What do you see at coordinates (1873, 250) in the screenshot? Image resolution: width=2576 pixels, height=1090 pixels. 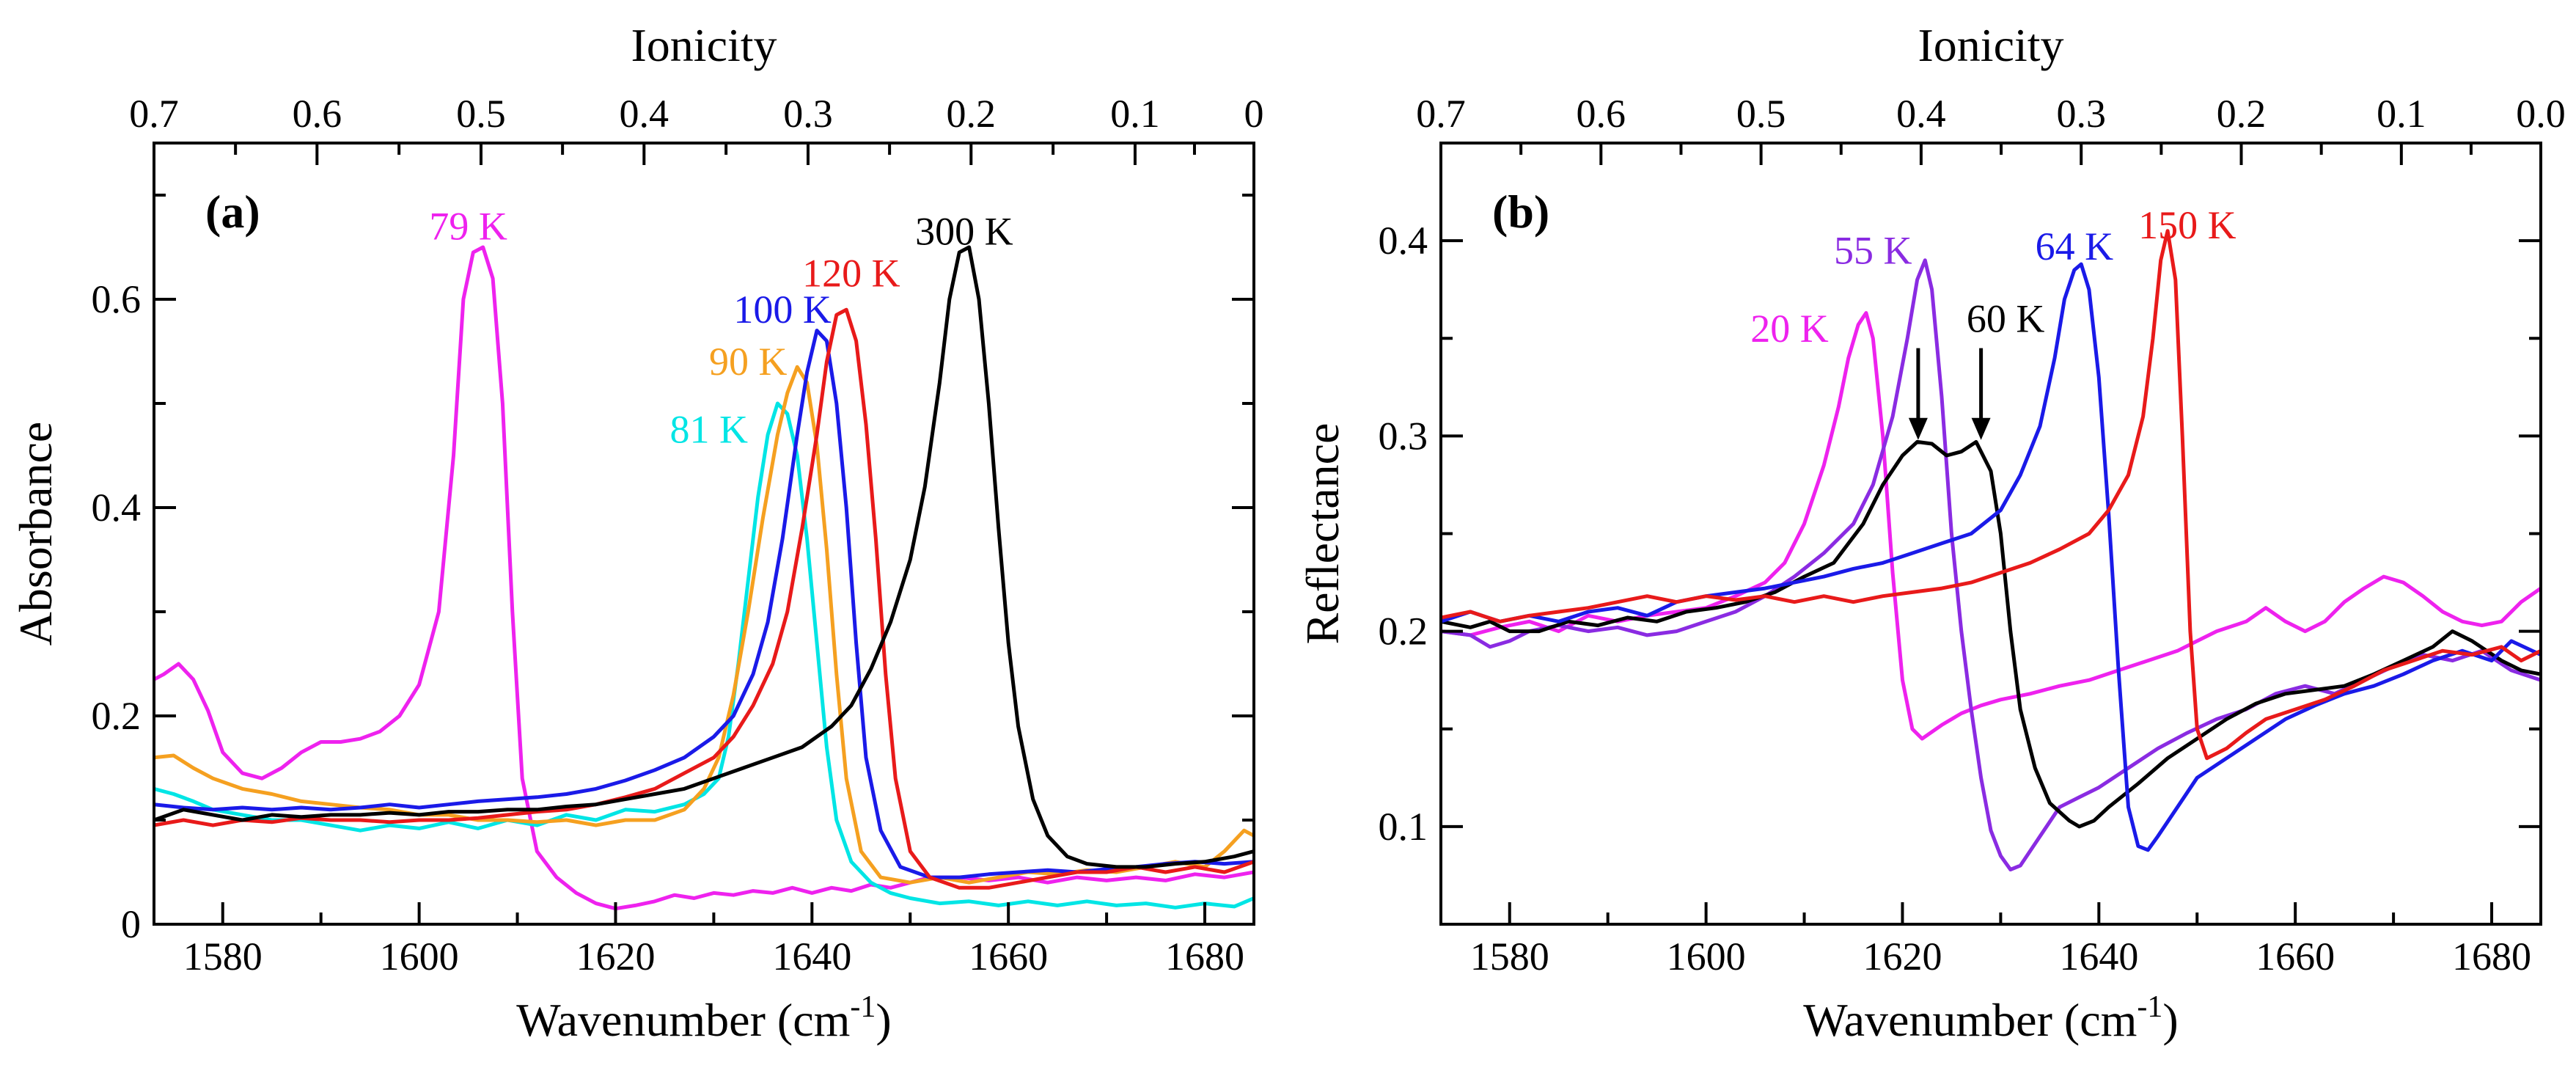 I see `series-label-55k: 55 K` at bounding box center [1873, 250].